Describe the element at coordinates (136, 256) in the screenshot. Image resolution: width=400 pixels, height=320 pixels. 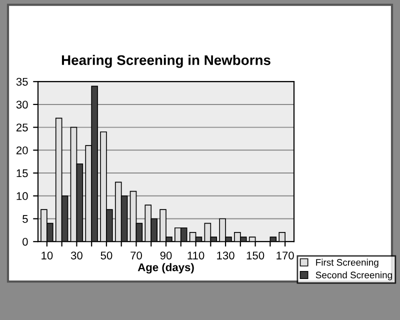
I see `x-tick-label: 70` at that location.